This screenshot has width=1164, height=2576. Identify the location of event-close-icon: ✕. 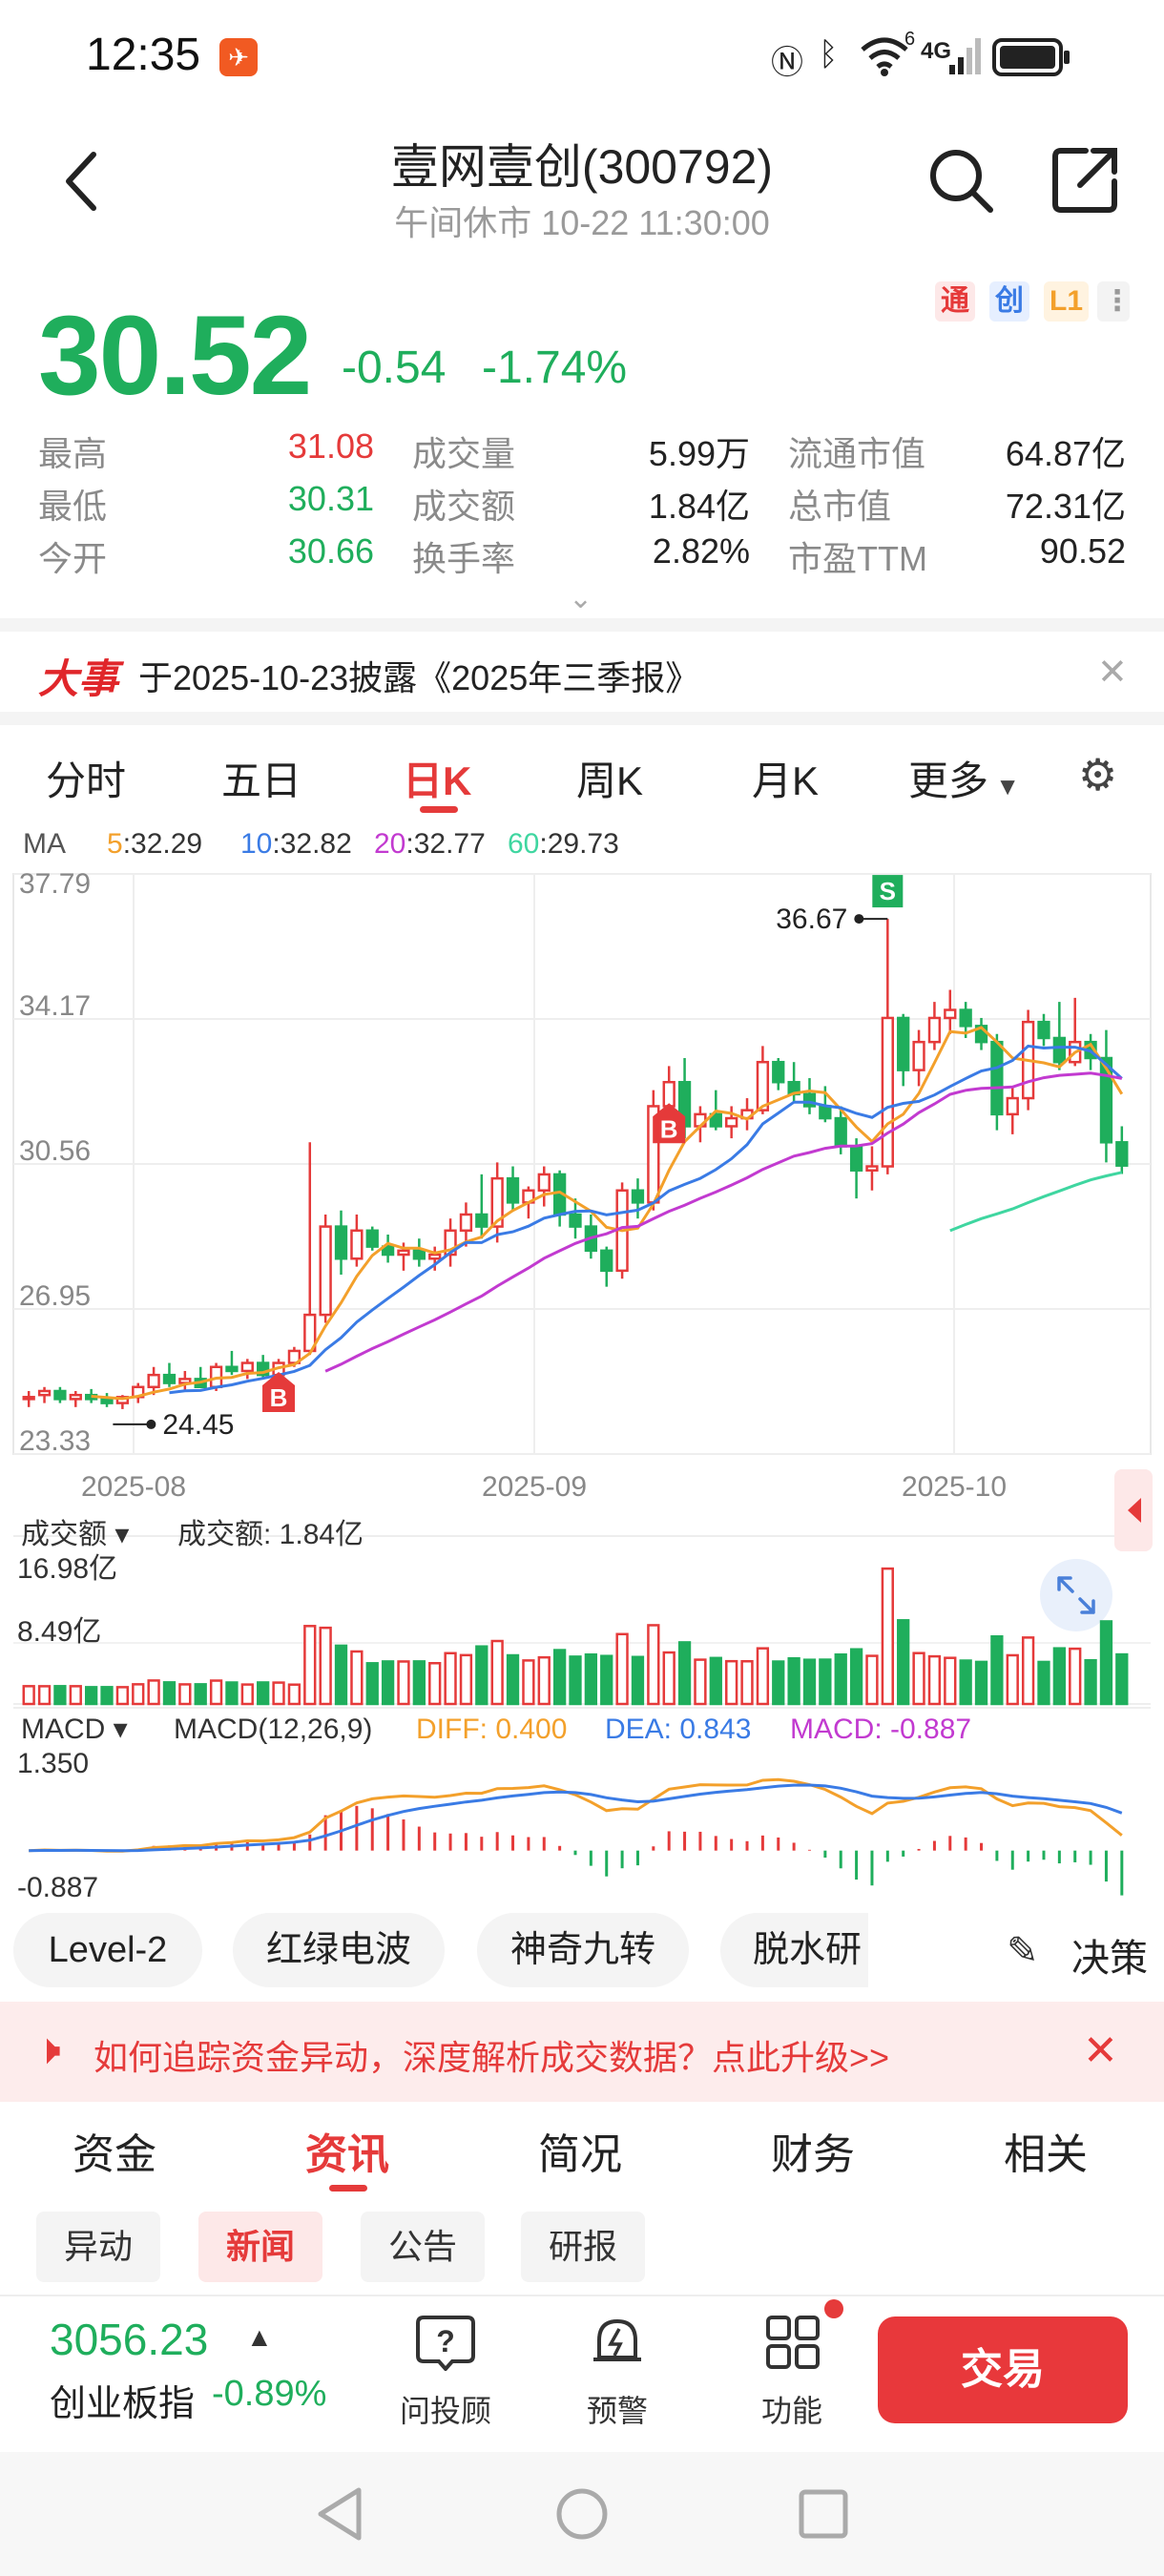
(1112, 673).